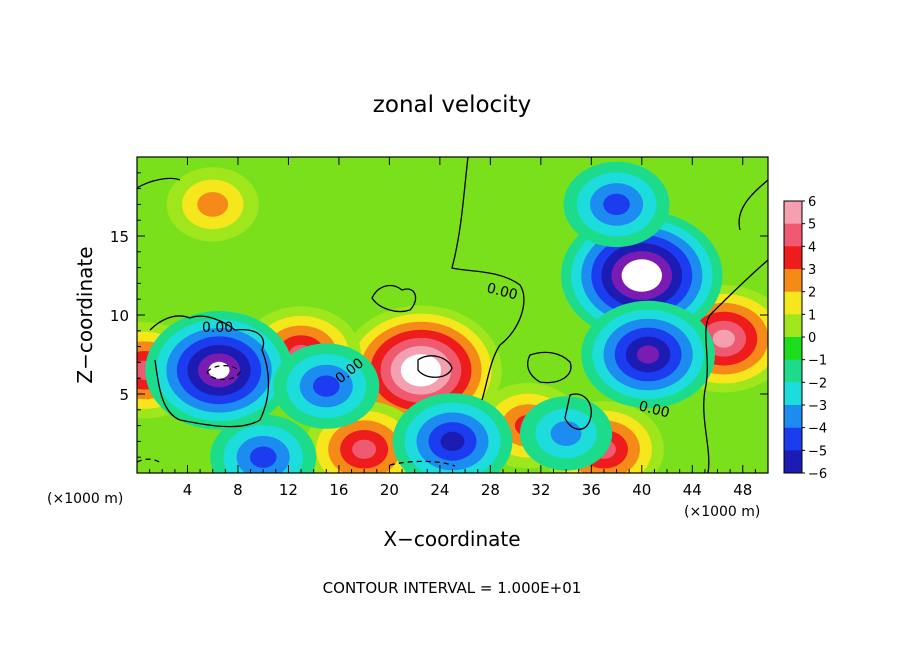  I want to click on zero-contour-right, so click(735, 326).